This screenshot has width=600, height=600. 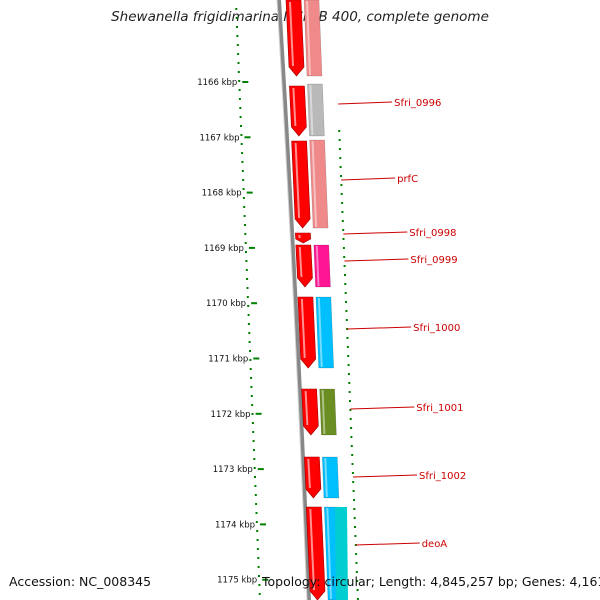 I want to click on gene-label: Sfri_1001, so click(x=439, y=408).